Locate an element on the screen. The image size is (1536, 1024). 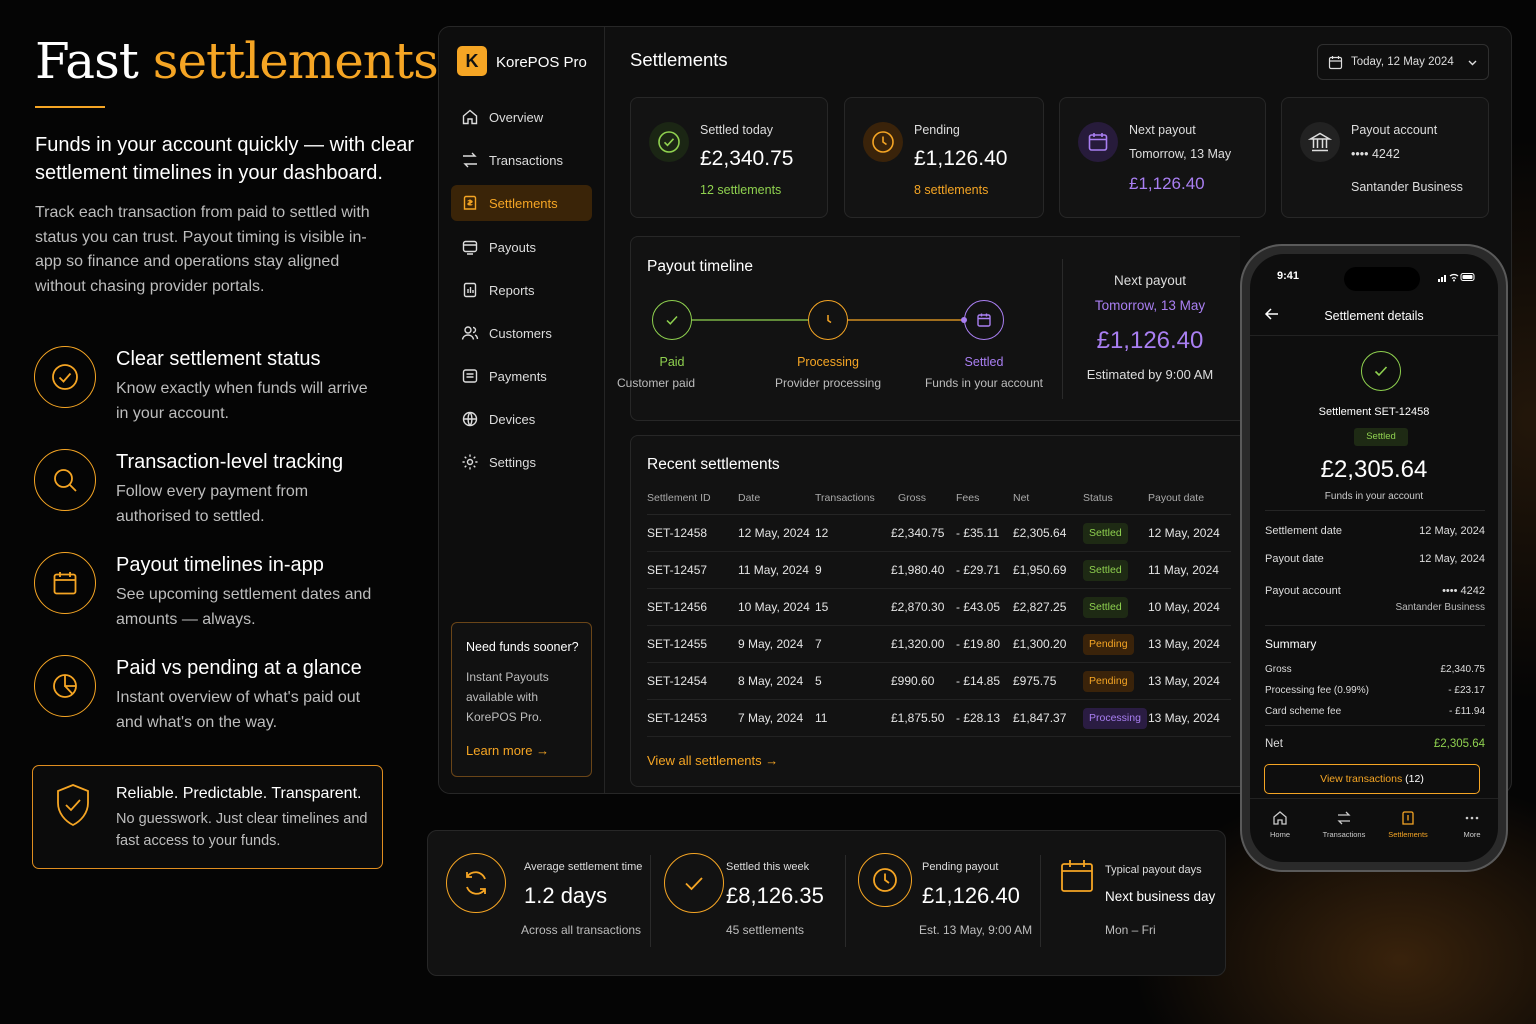
status-icons is located at coordinates (1457, 277).